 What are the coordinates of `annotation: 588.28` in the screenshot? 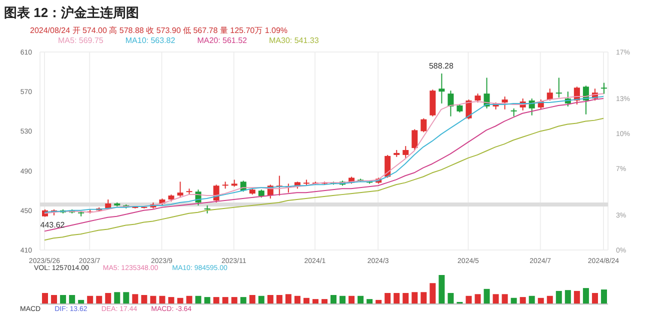 It's located at (441, 66).